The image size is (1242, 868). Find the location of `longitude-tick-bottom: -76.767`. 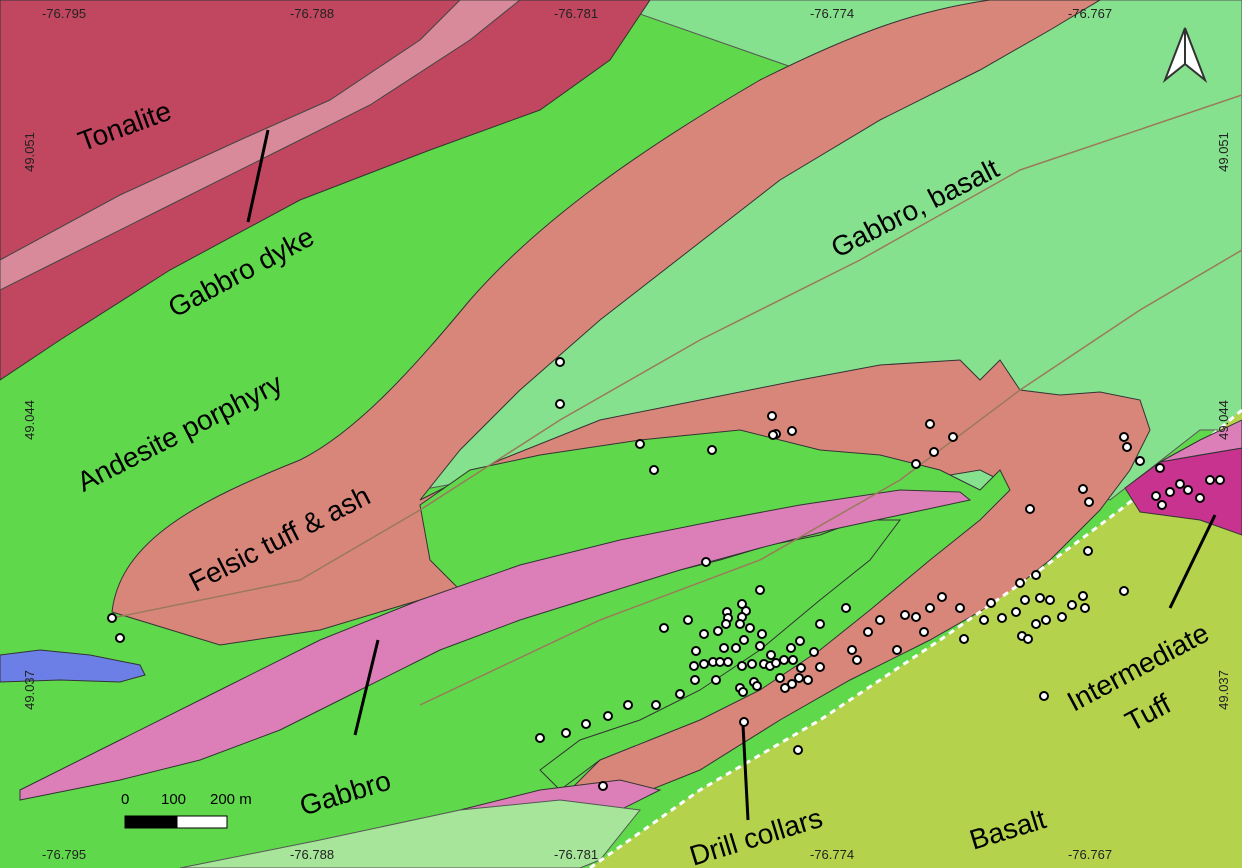

longitude-tick-bottom: -76.767 is located at coordinates (1090, 854).